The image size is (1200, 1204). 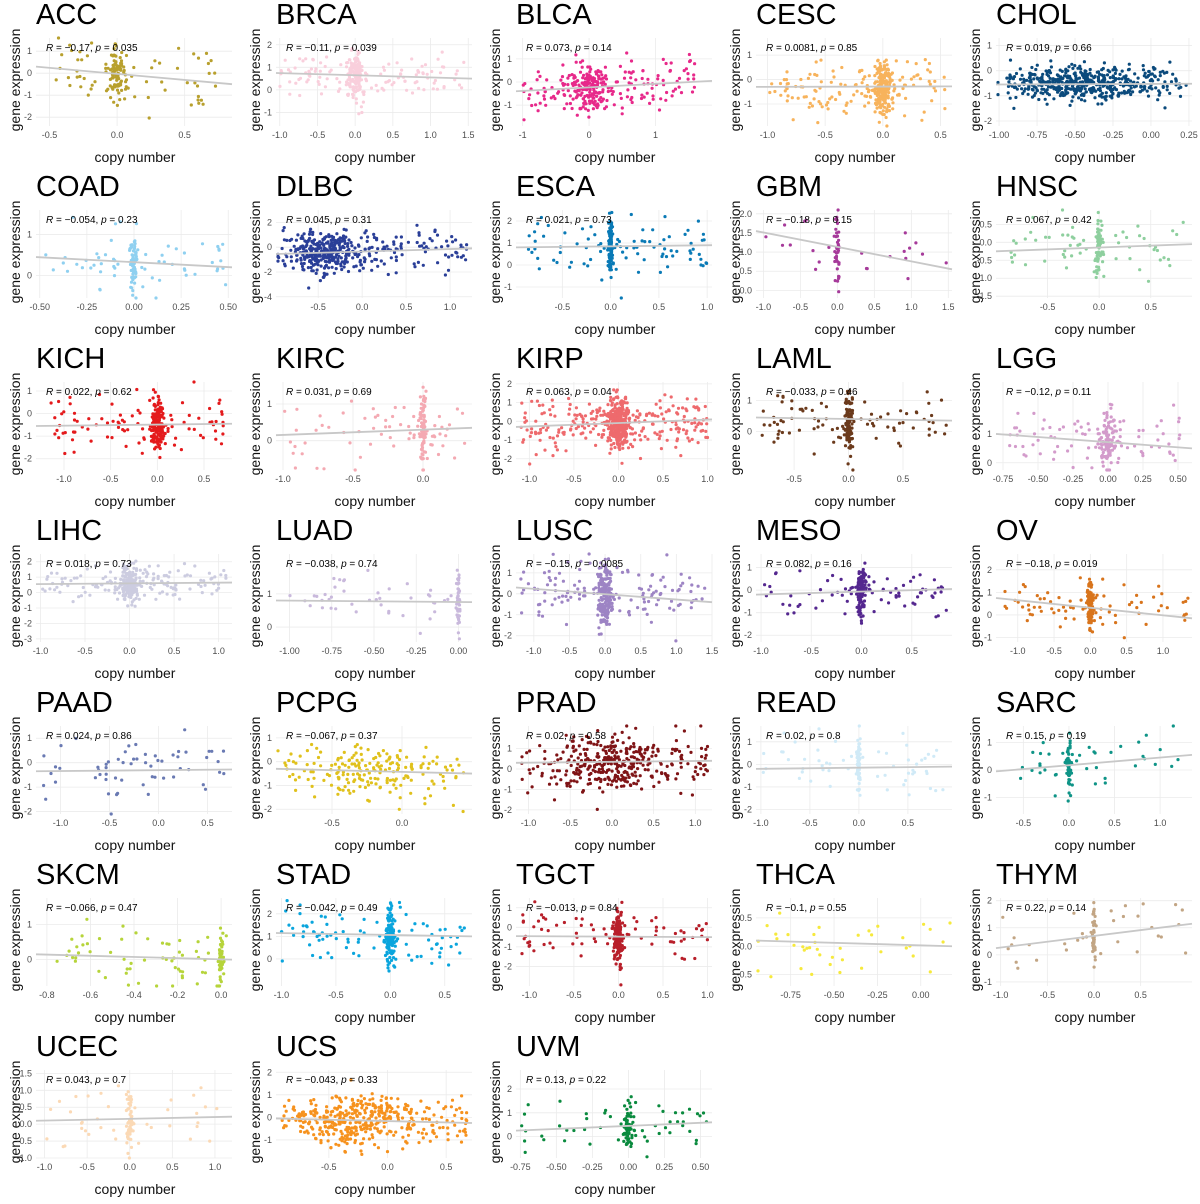 I want to click on x-tick-label: 0.0, so click(x=610, y=307).